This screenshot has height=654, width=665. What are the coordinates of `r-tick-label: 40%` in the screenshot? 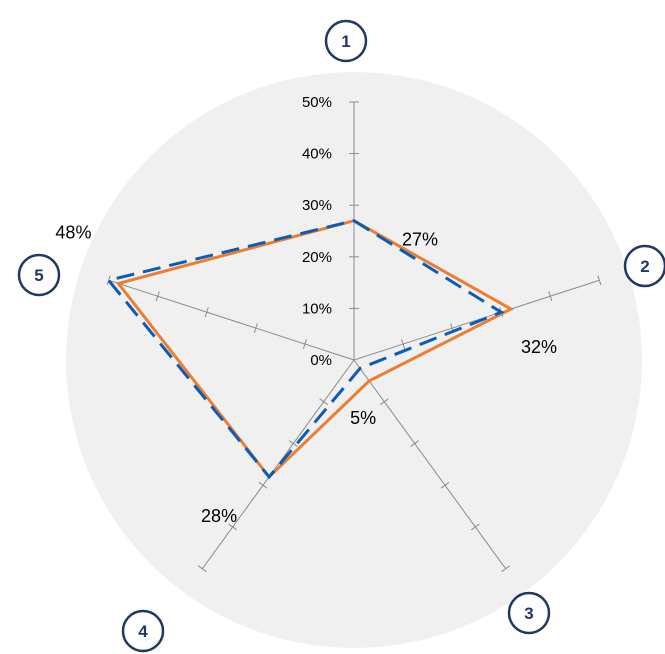 It's located at (317, 154).